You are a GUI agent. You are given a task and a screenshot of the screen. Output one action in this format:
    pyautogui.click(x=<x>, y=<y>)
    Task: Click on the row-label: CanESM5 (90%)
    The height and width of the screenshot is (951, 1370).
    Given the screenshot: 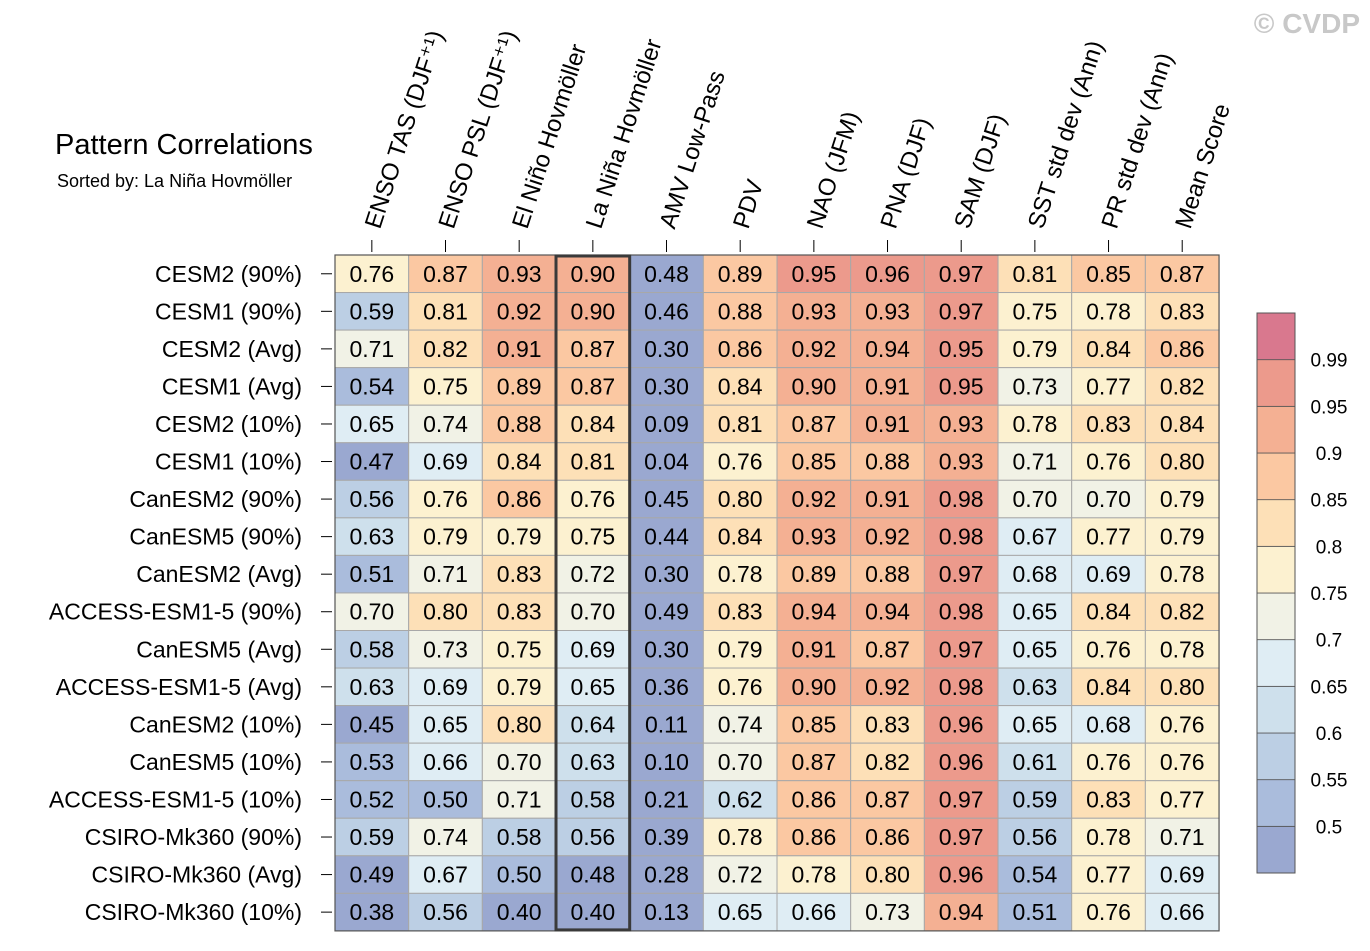 What is the action you would take?
    pyautogui.click(x=215, y=537)
    